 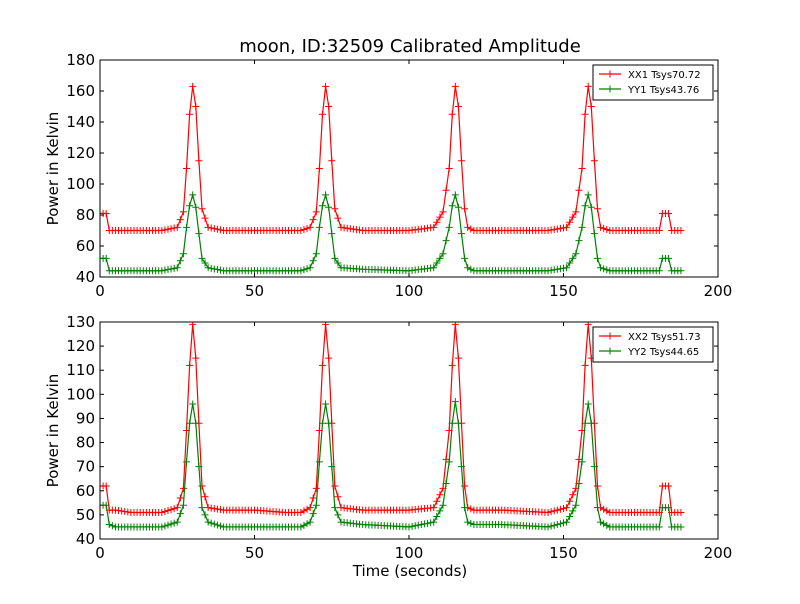 I want to click on top-y-tick-label: 120, so click(x=80, y=153).